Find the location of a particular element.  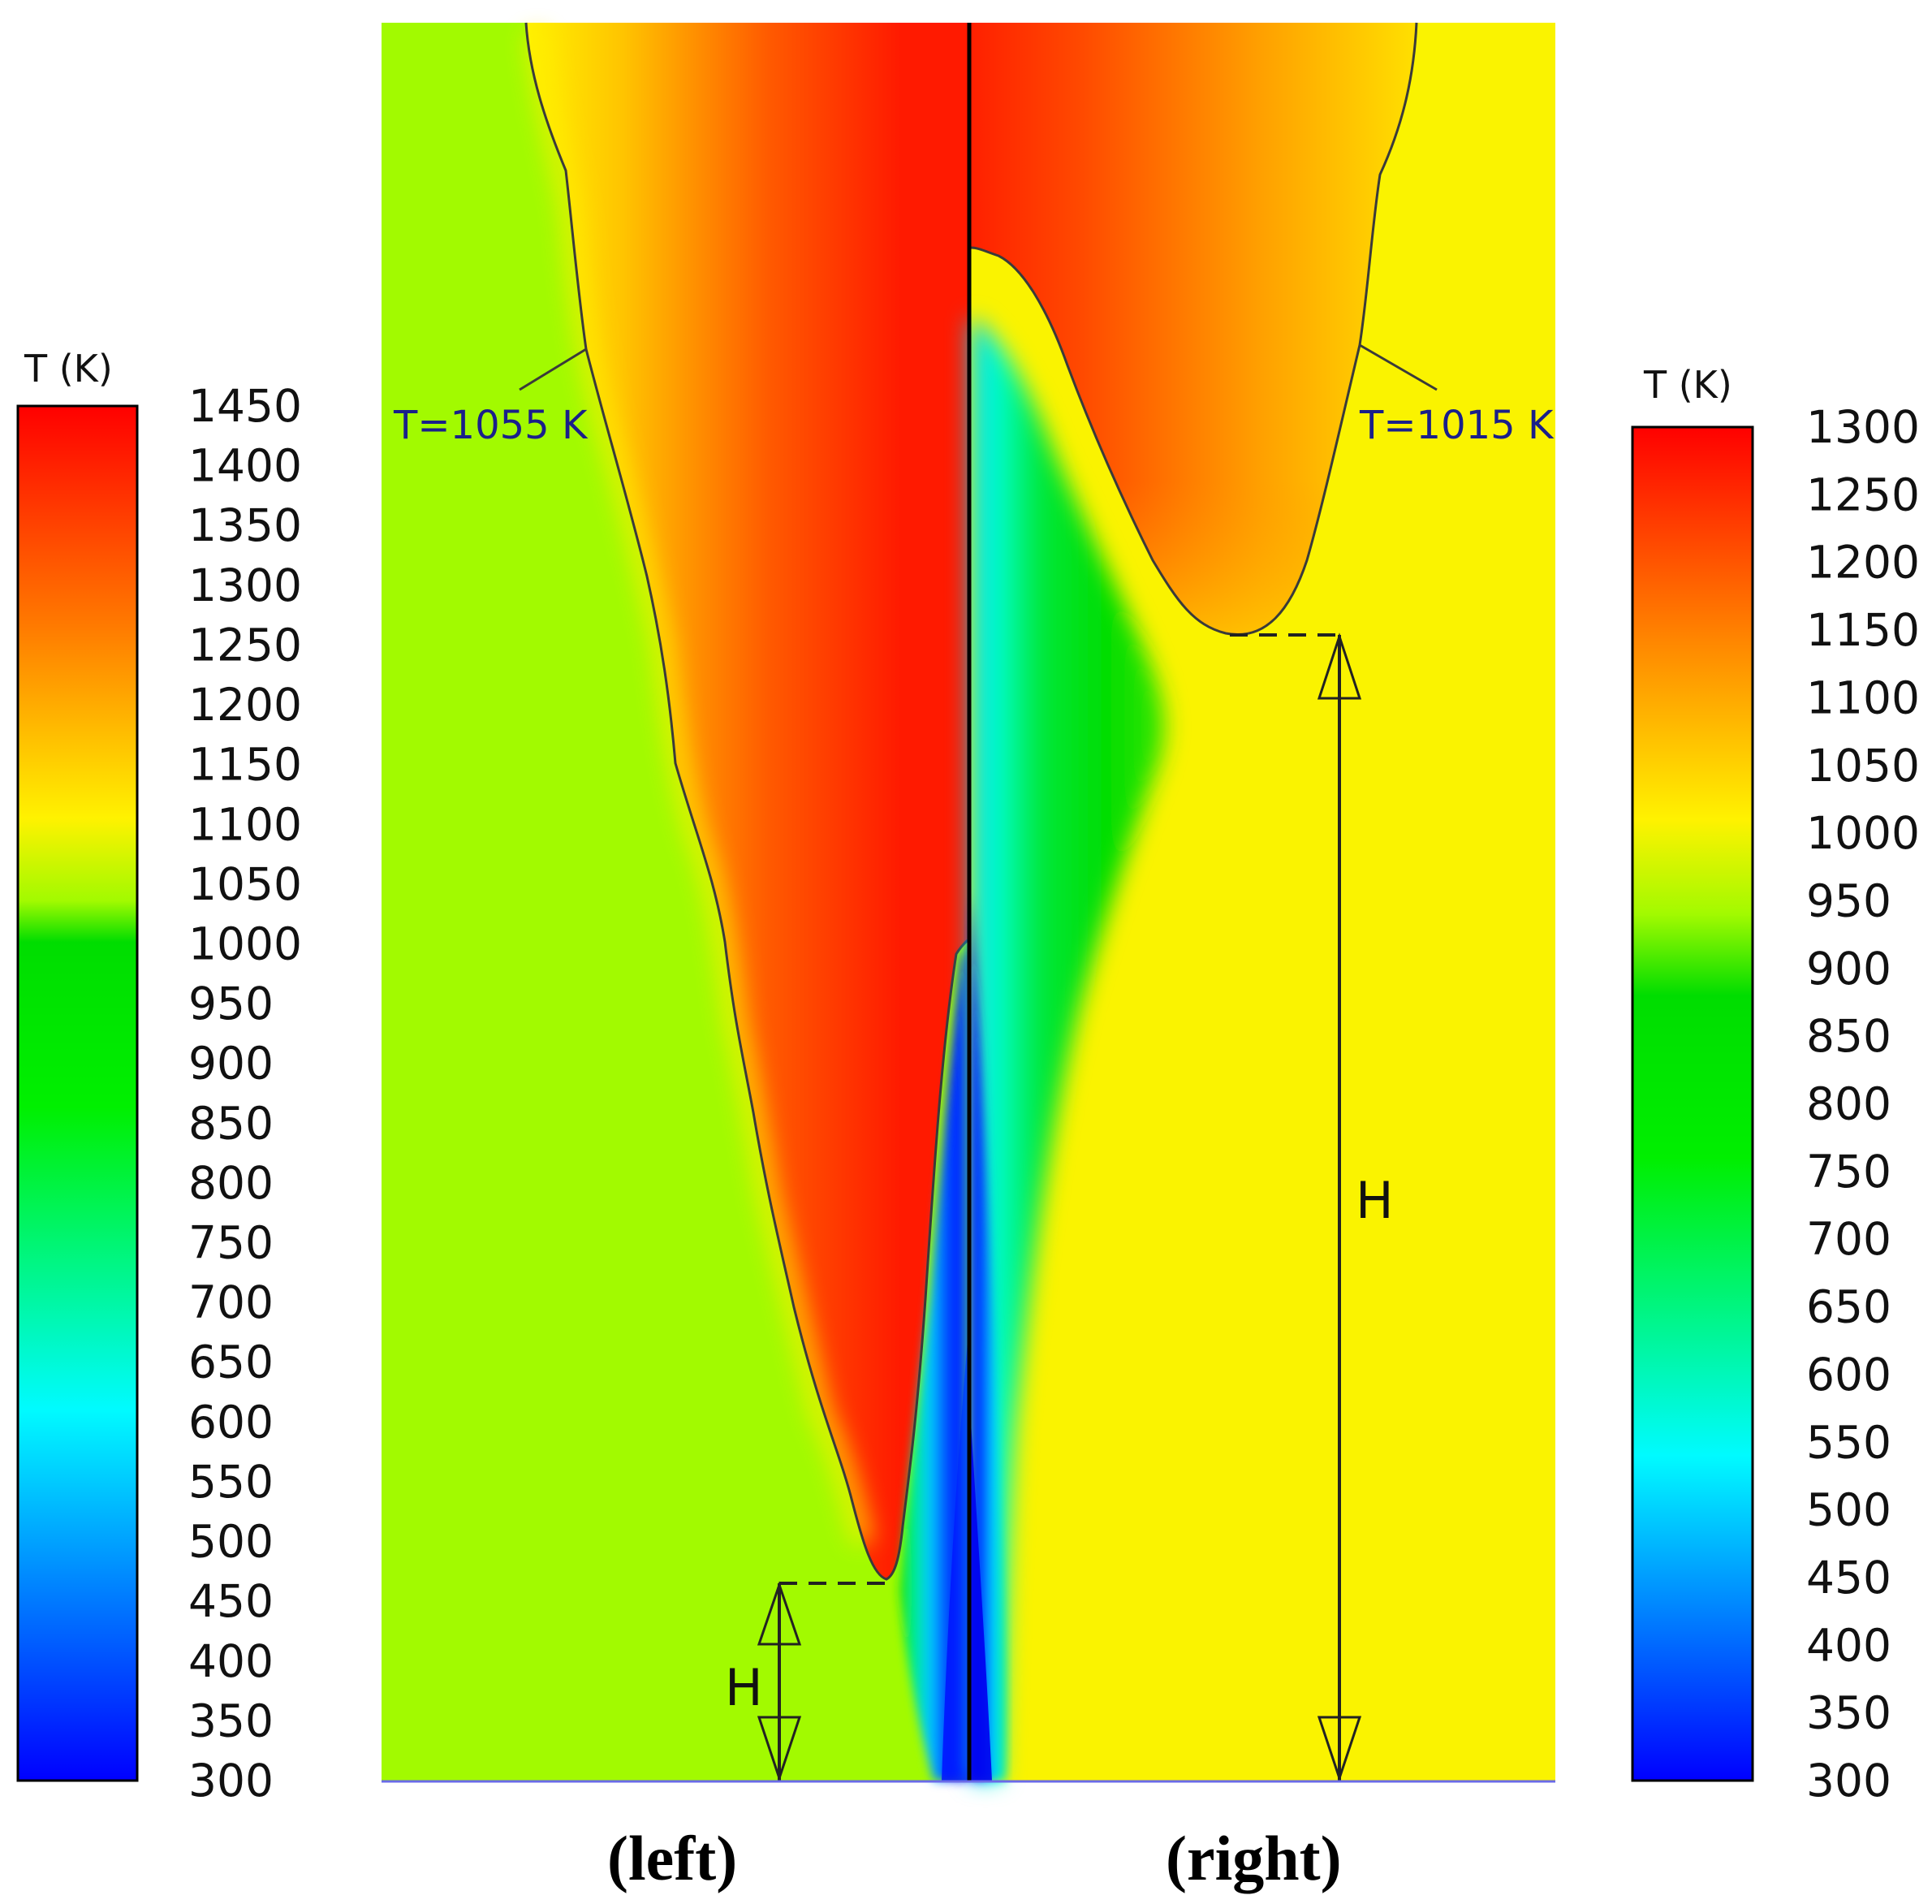

left-colorbar-tick-950: 950 is located at coordinates (231, 1004).